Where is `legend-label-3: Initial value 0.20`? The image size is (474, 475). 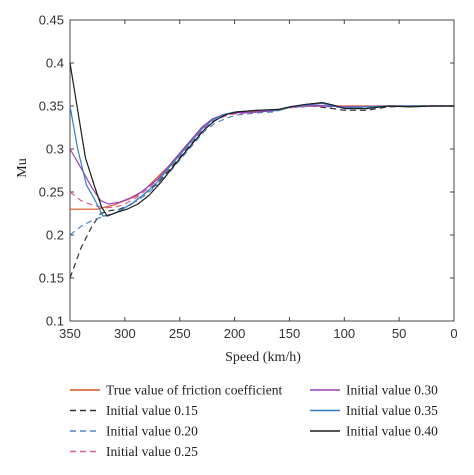
legend-label-3: Initial value 0.20 is located at coordinates (152, 431).